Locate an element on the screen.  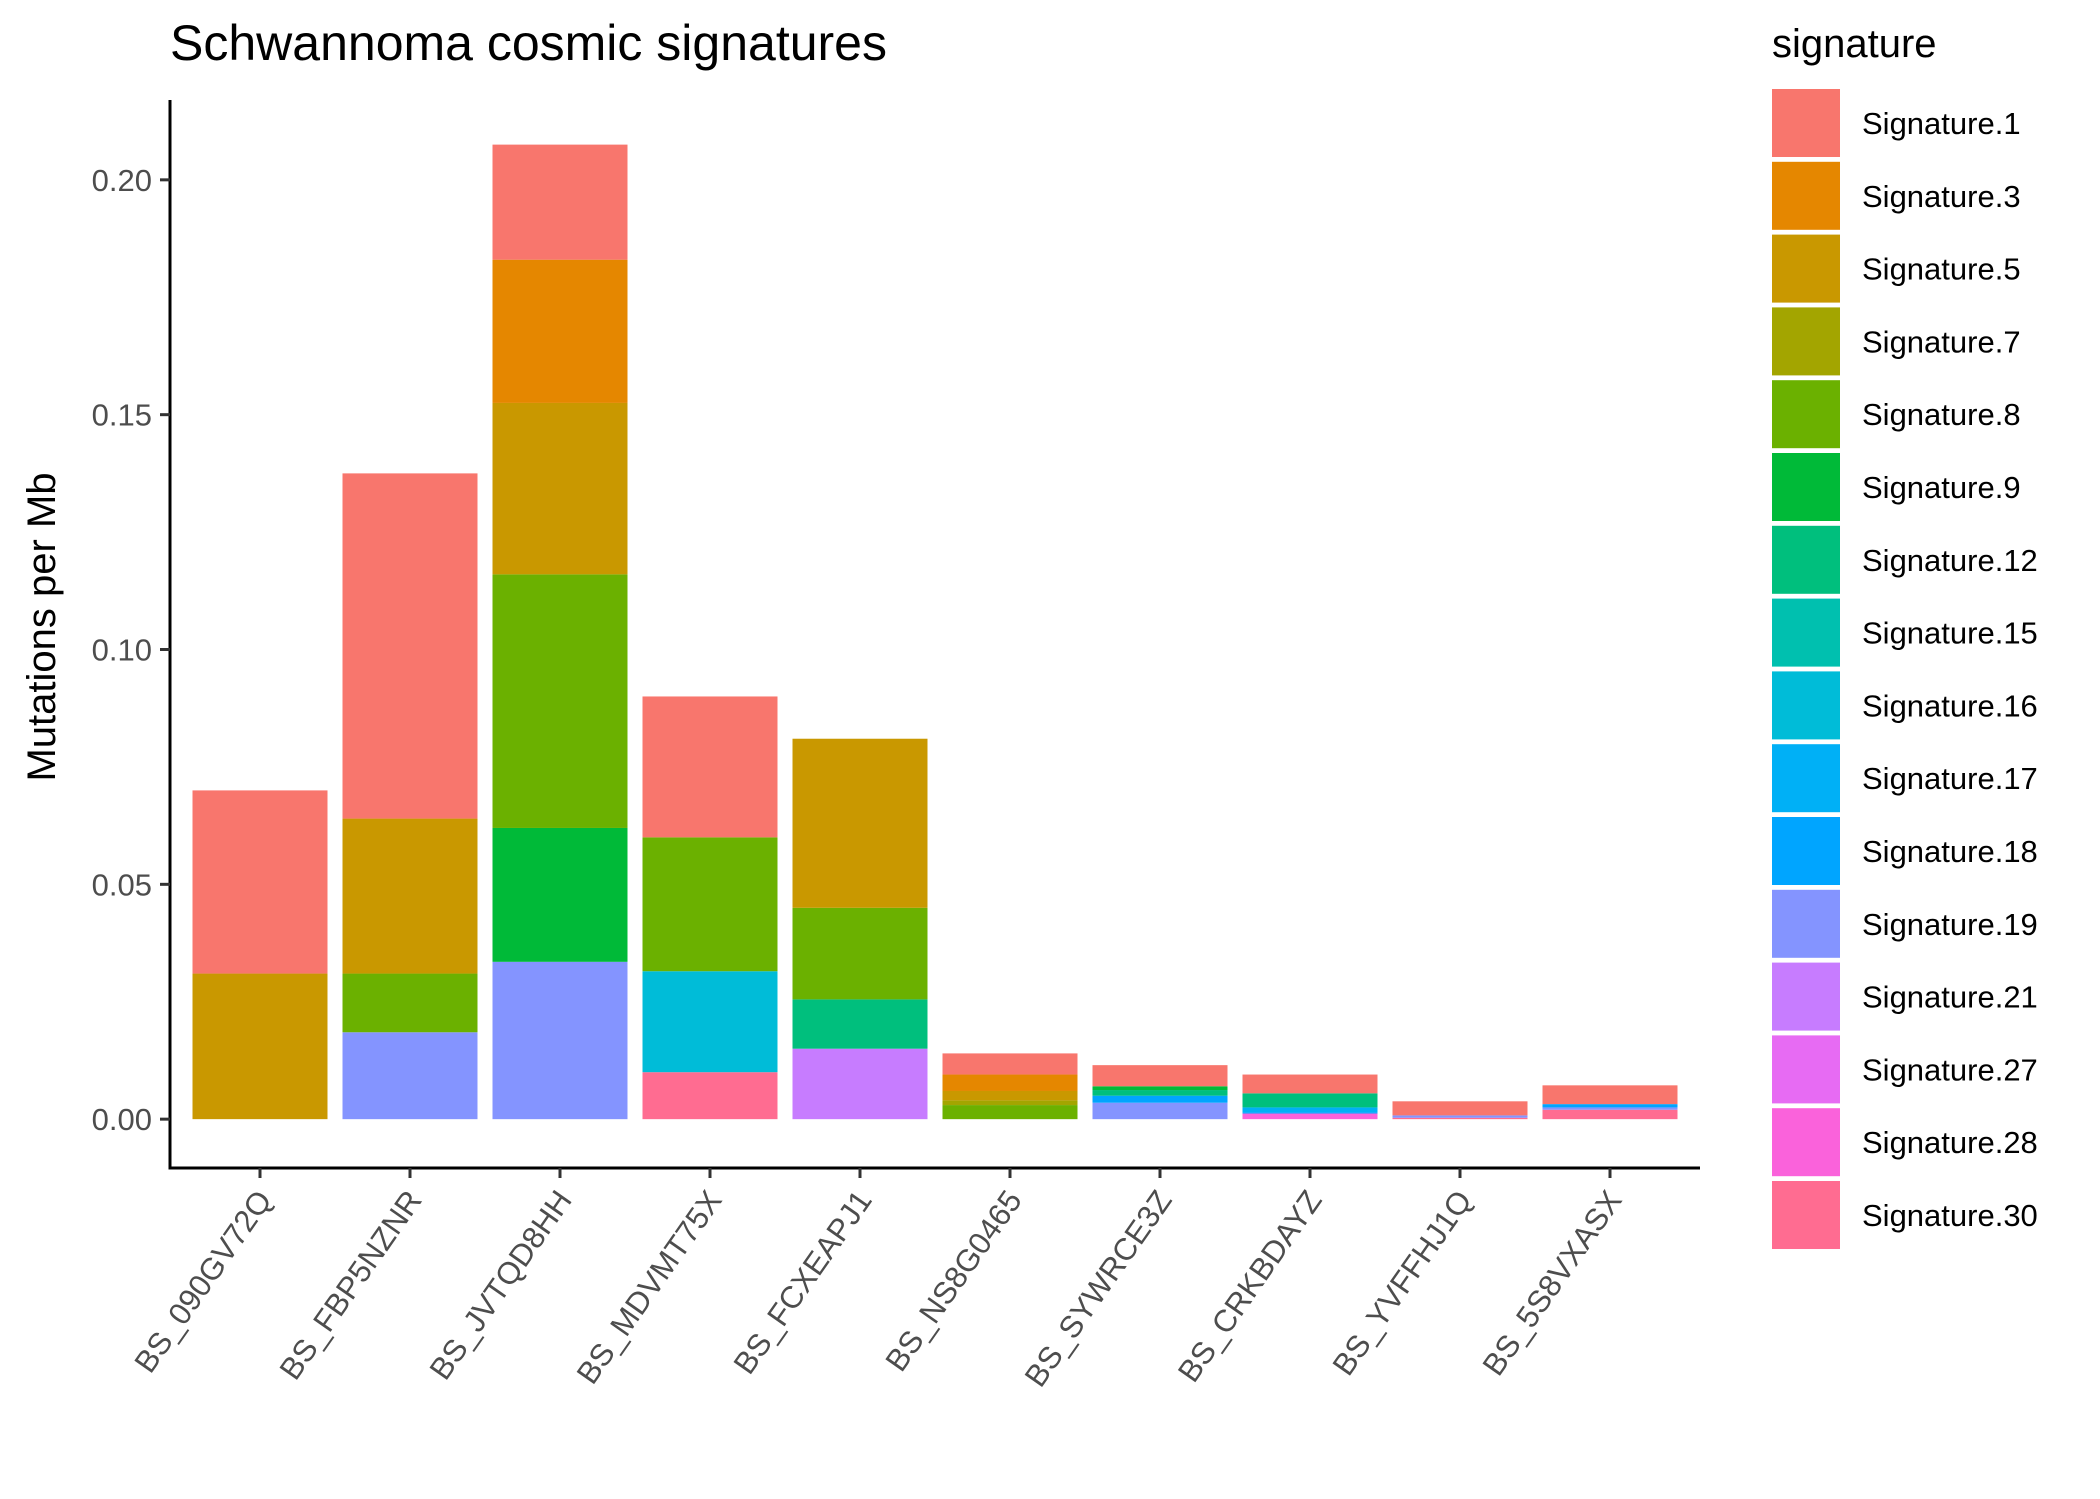
legend-item: Signature.5 is located at coordinates (1896, 268).